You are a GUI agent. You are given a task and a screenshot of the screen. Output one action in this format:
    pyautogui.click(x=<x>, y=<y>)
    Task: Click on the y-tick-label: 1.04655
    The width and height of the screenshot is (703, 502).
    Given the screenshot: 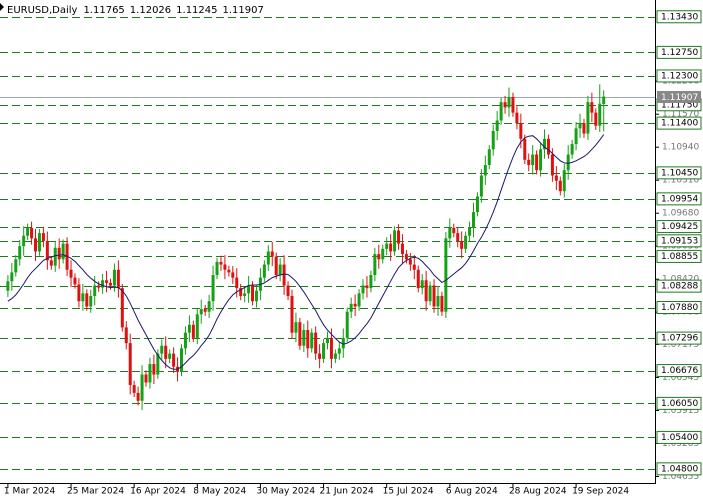 What is the action you would take?
    pyautogui.click(x=680, y=477)
    